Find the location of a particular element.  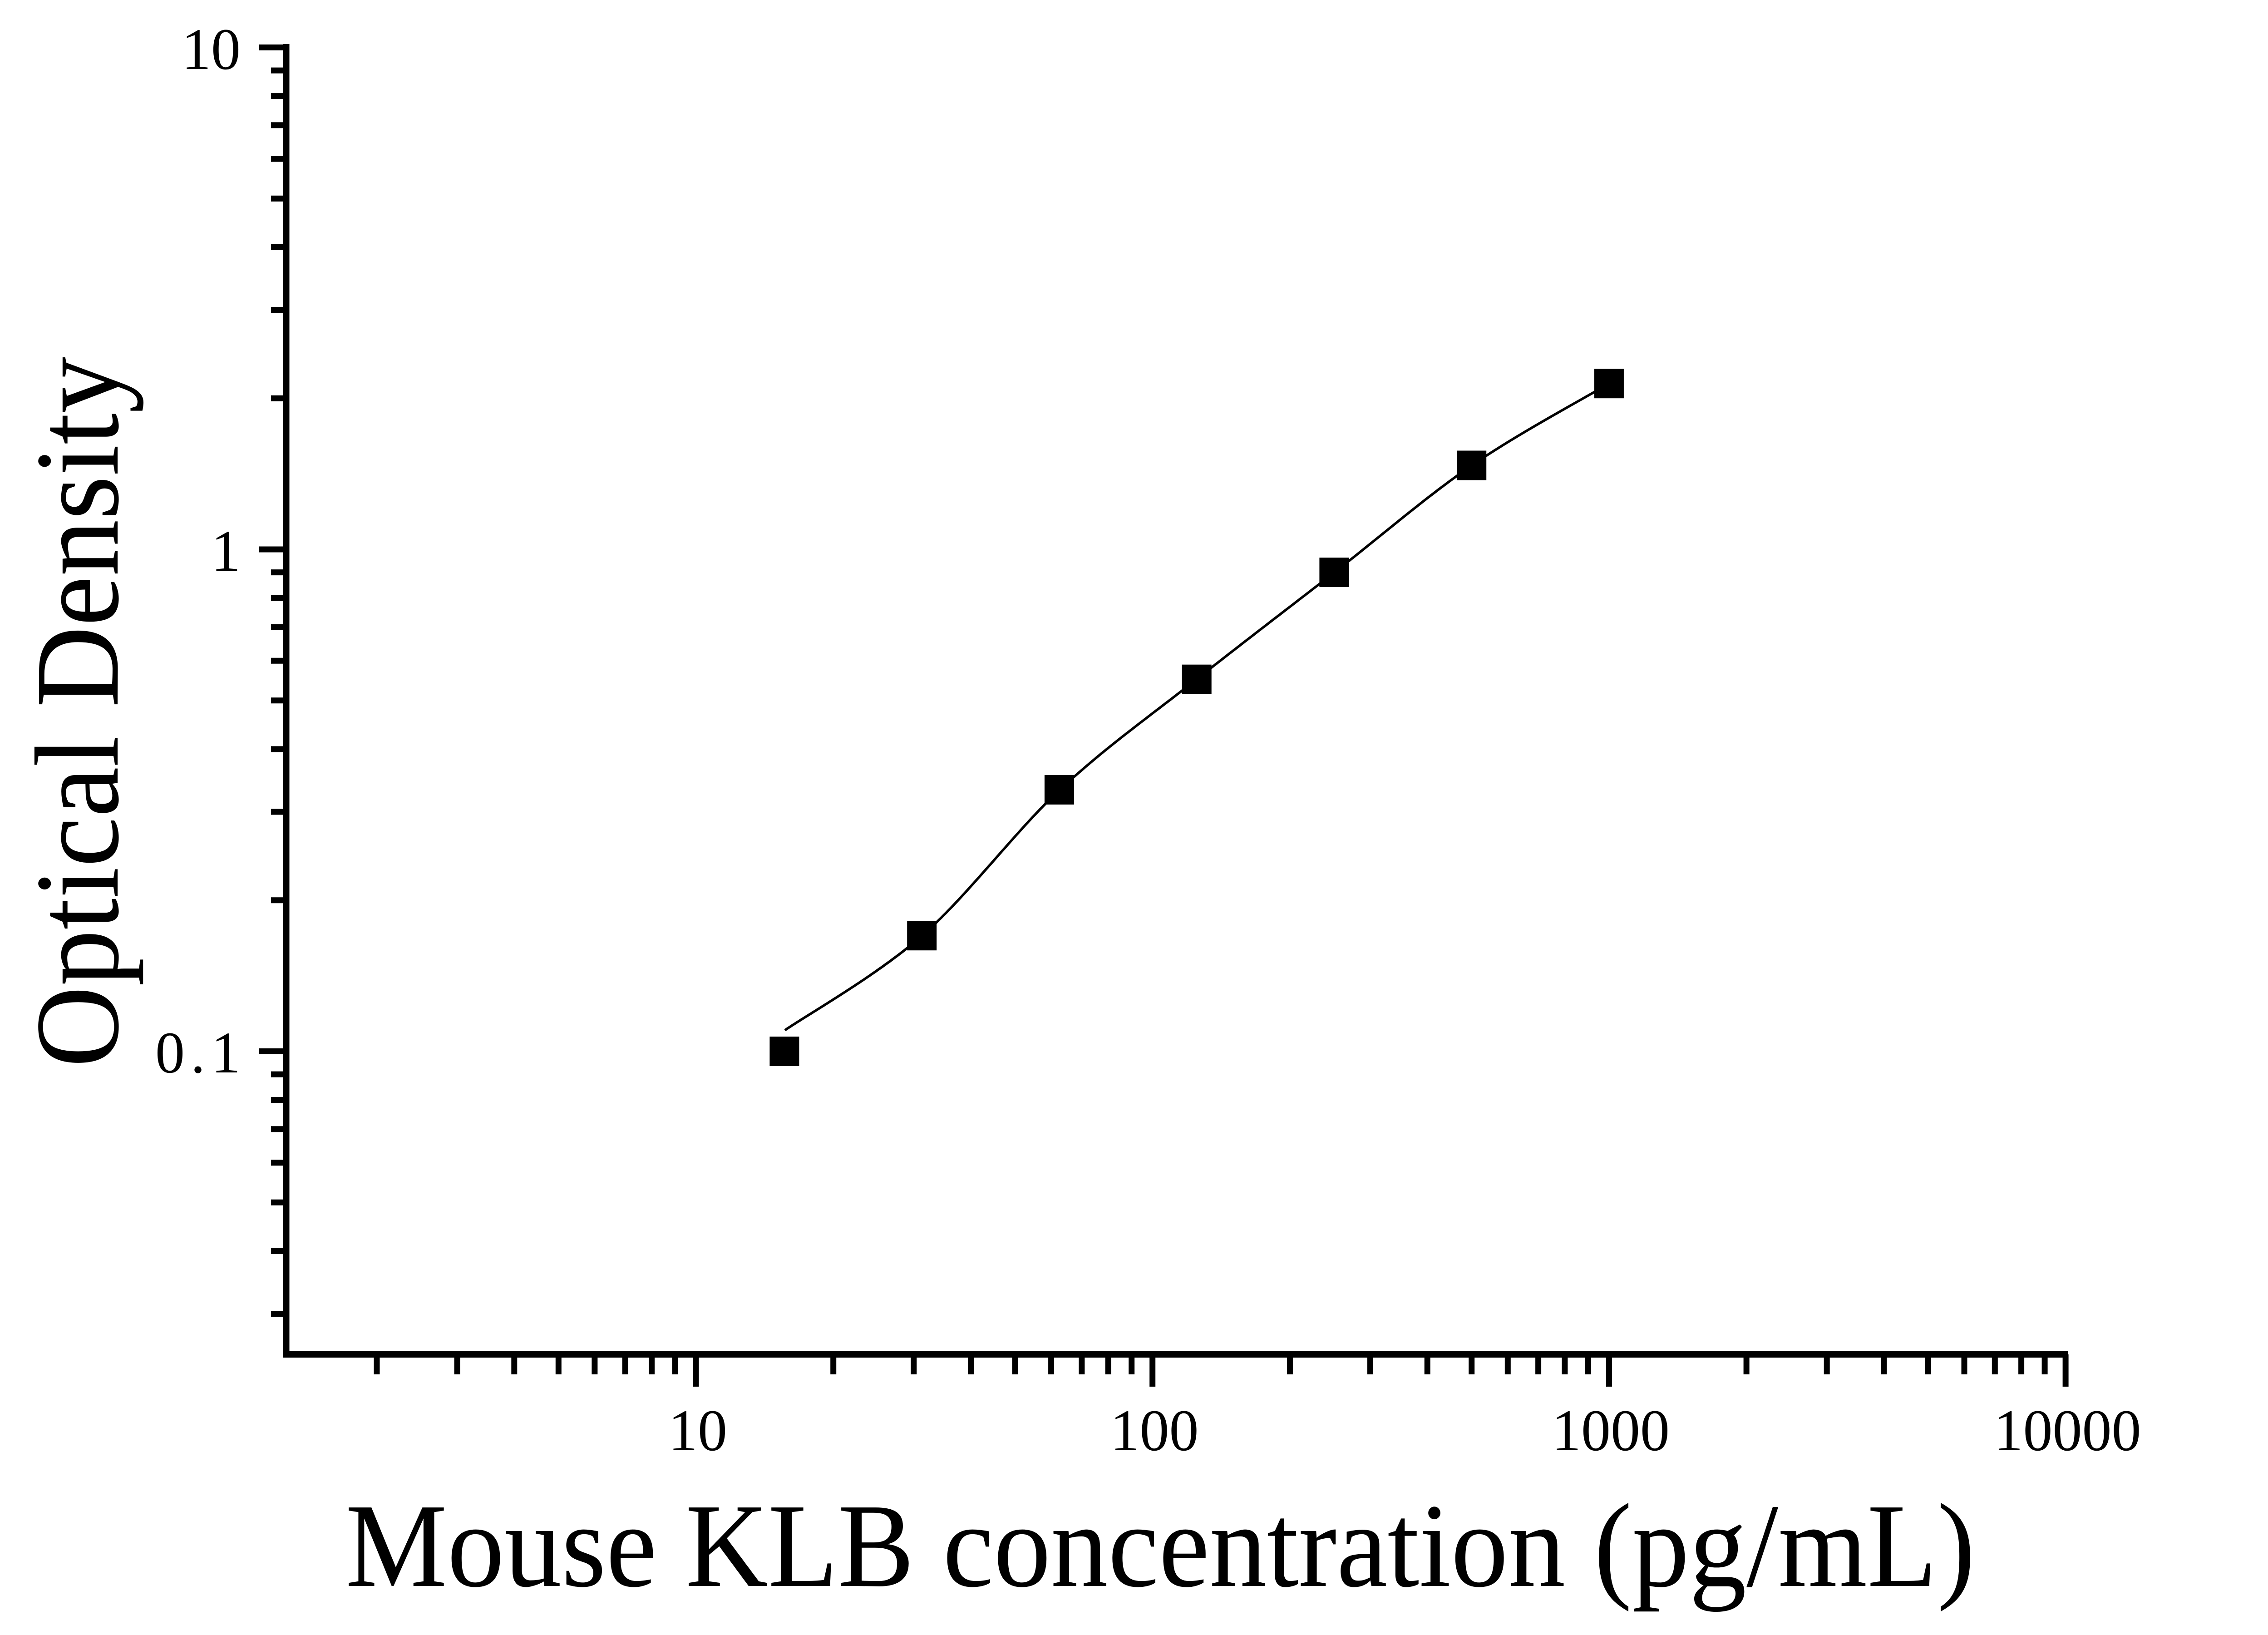

svg-text: 10000 is located at coordinates (2067, 1431).